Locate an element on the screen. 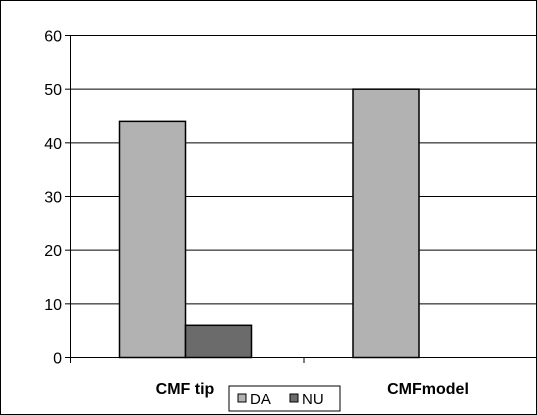 The image size is (537, 415). legend-label-da: DA is located at coordinates (260, 399).